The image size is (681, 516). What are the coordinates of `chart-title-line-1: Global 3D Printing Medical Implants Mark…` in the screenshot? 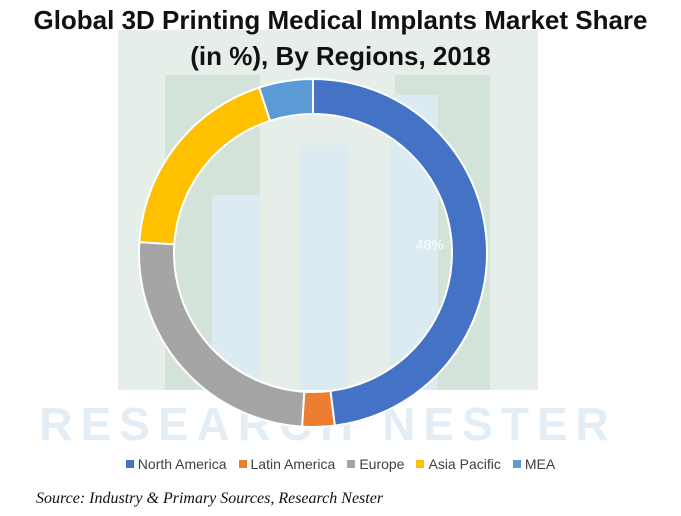 It's located at (340, 20).